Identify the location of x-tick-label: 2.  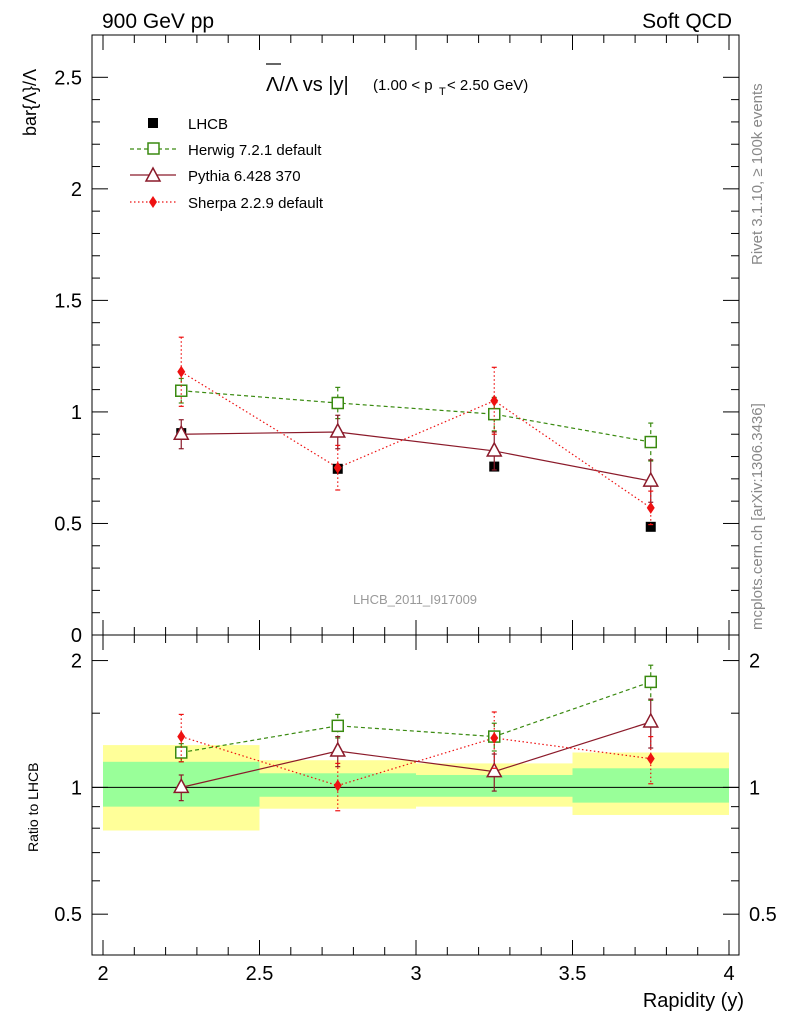
(102, 974).